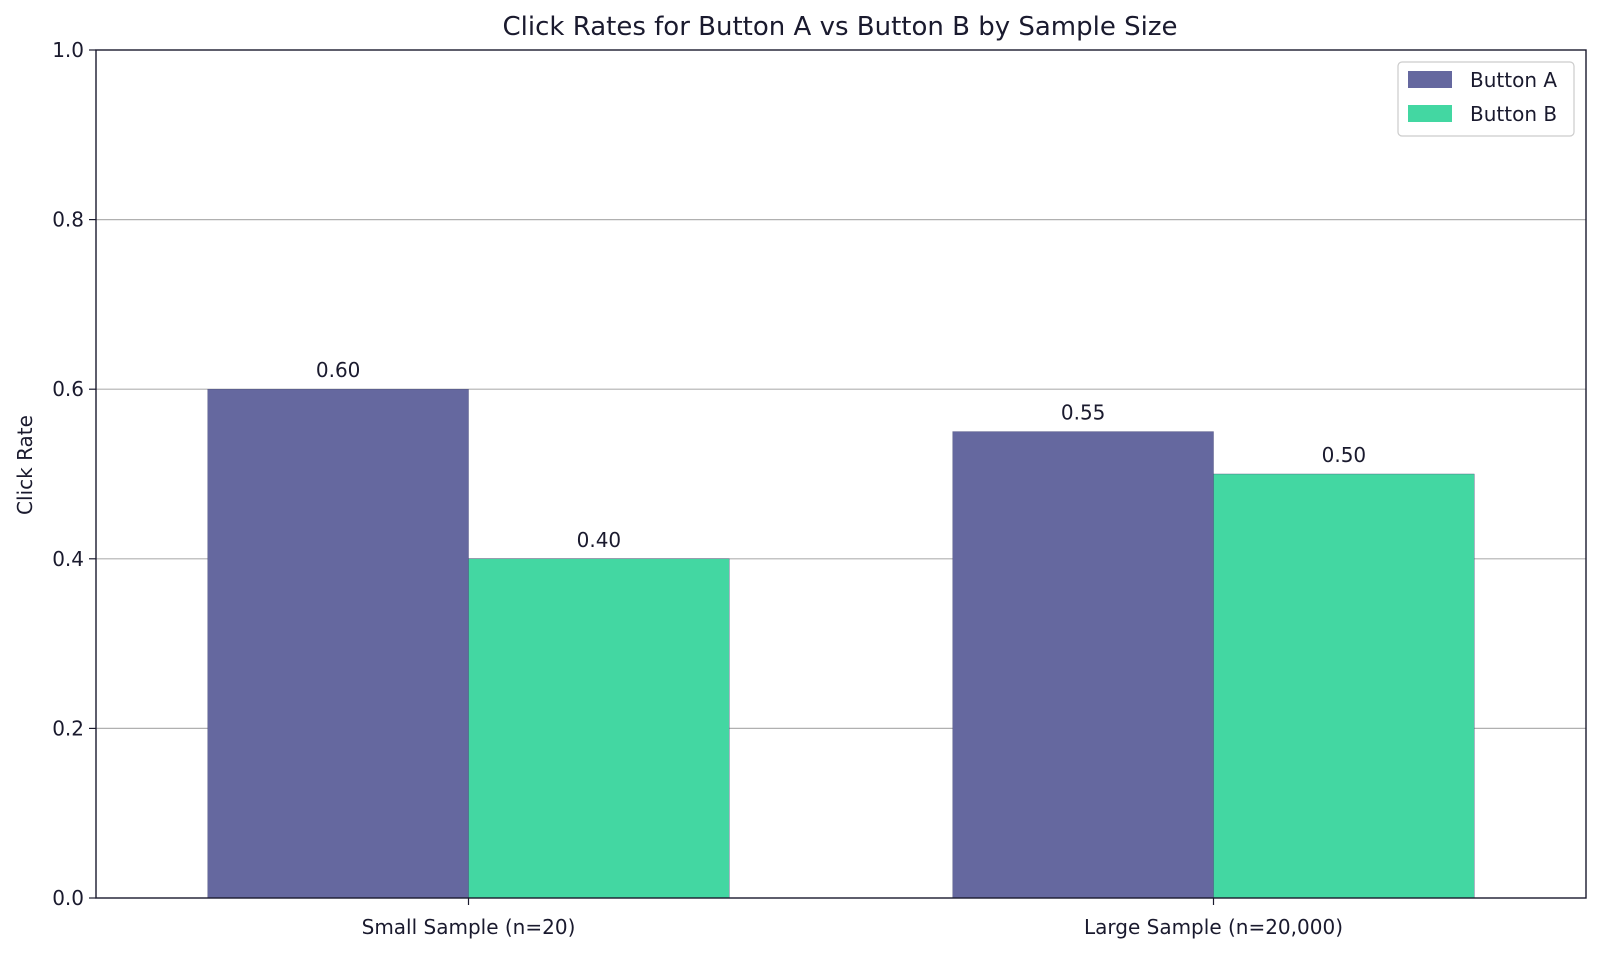 This screenshot has height=956, width=1600. I want to click on y-tick-label: 0.8, so click(68, 220).